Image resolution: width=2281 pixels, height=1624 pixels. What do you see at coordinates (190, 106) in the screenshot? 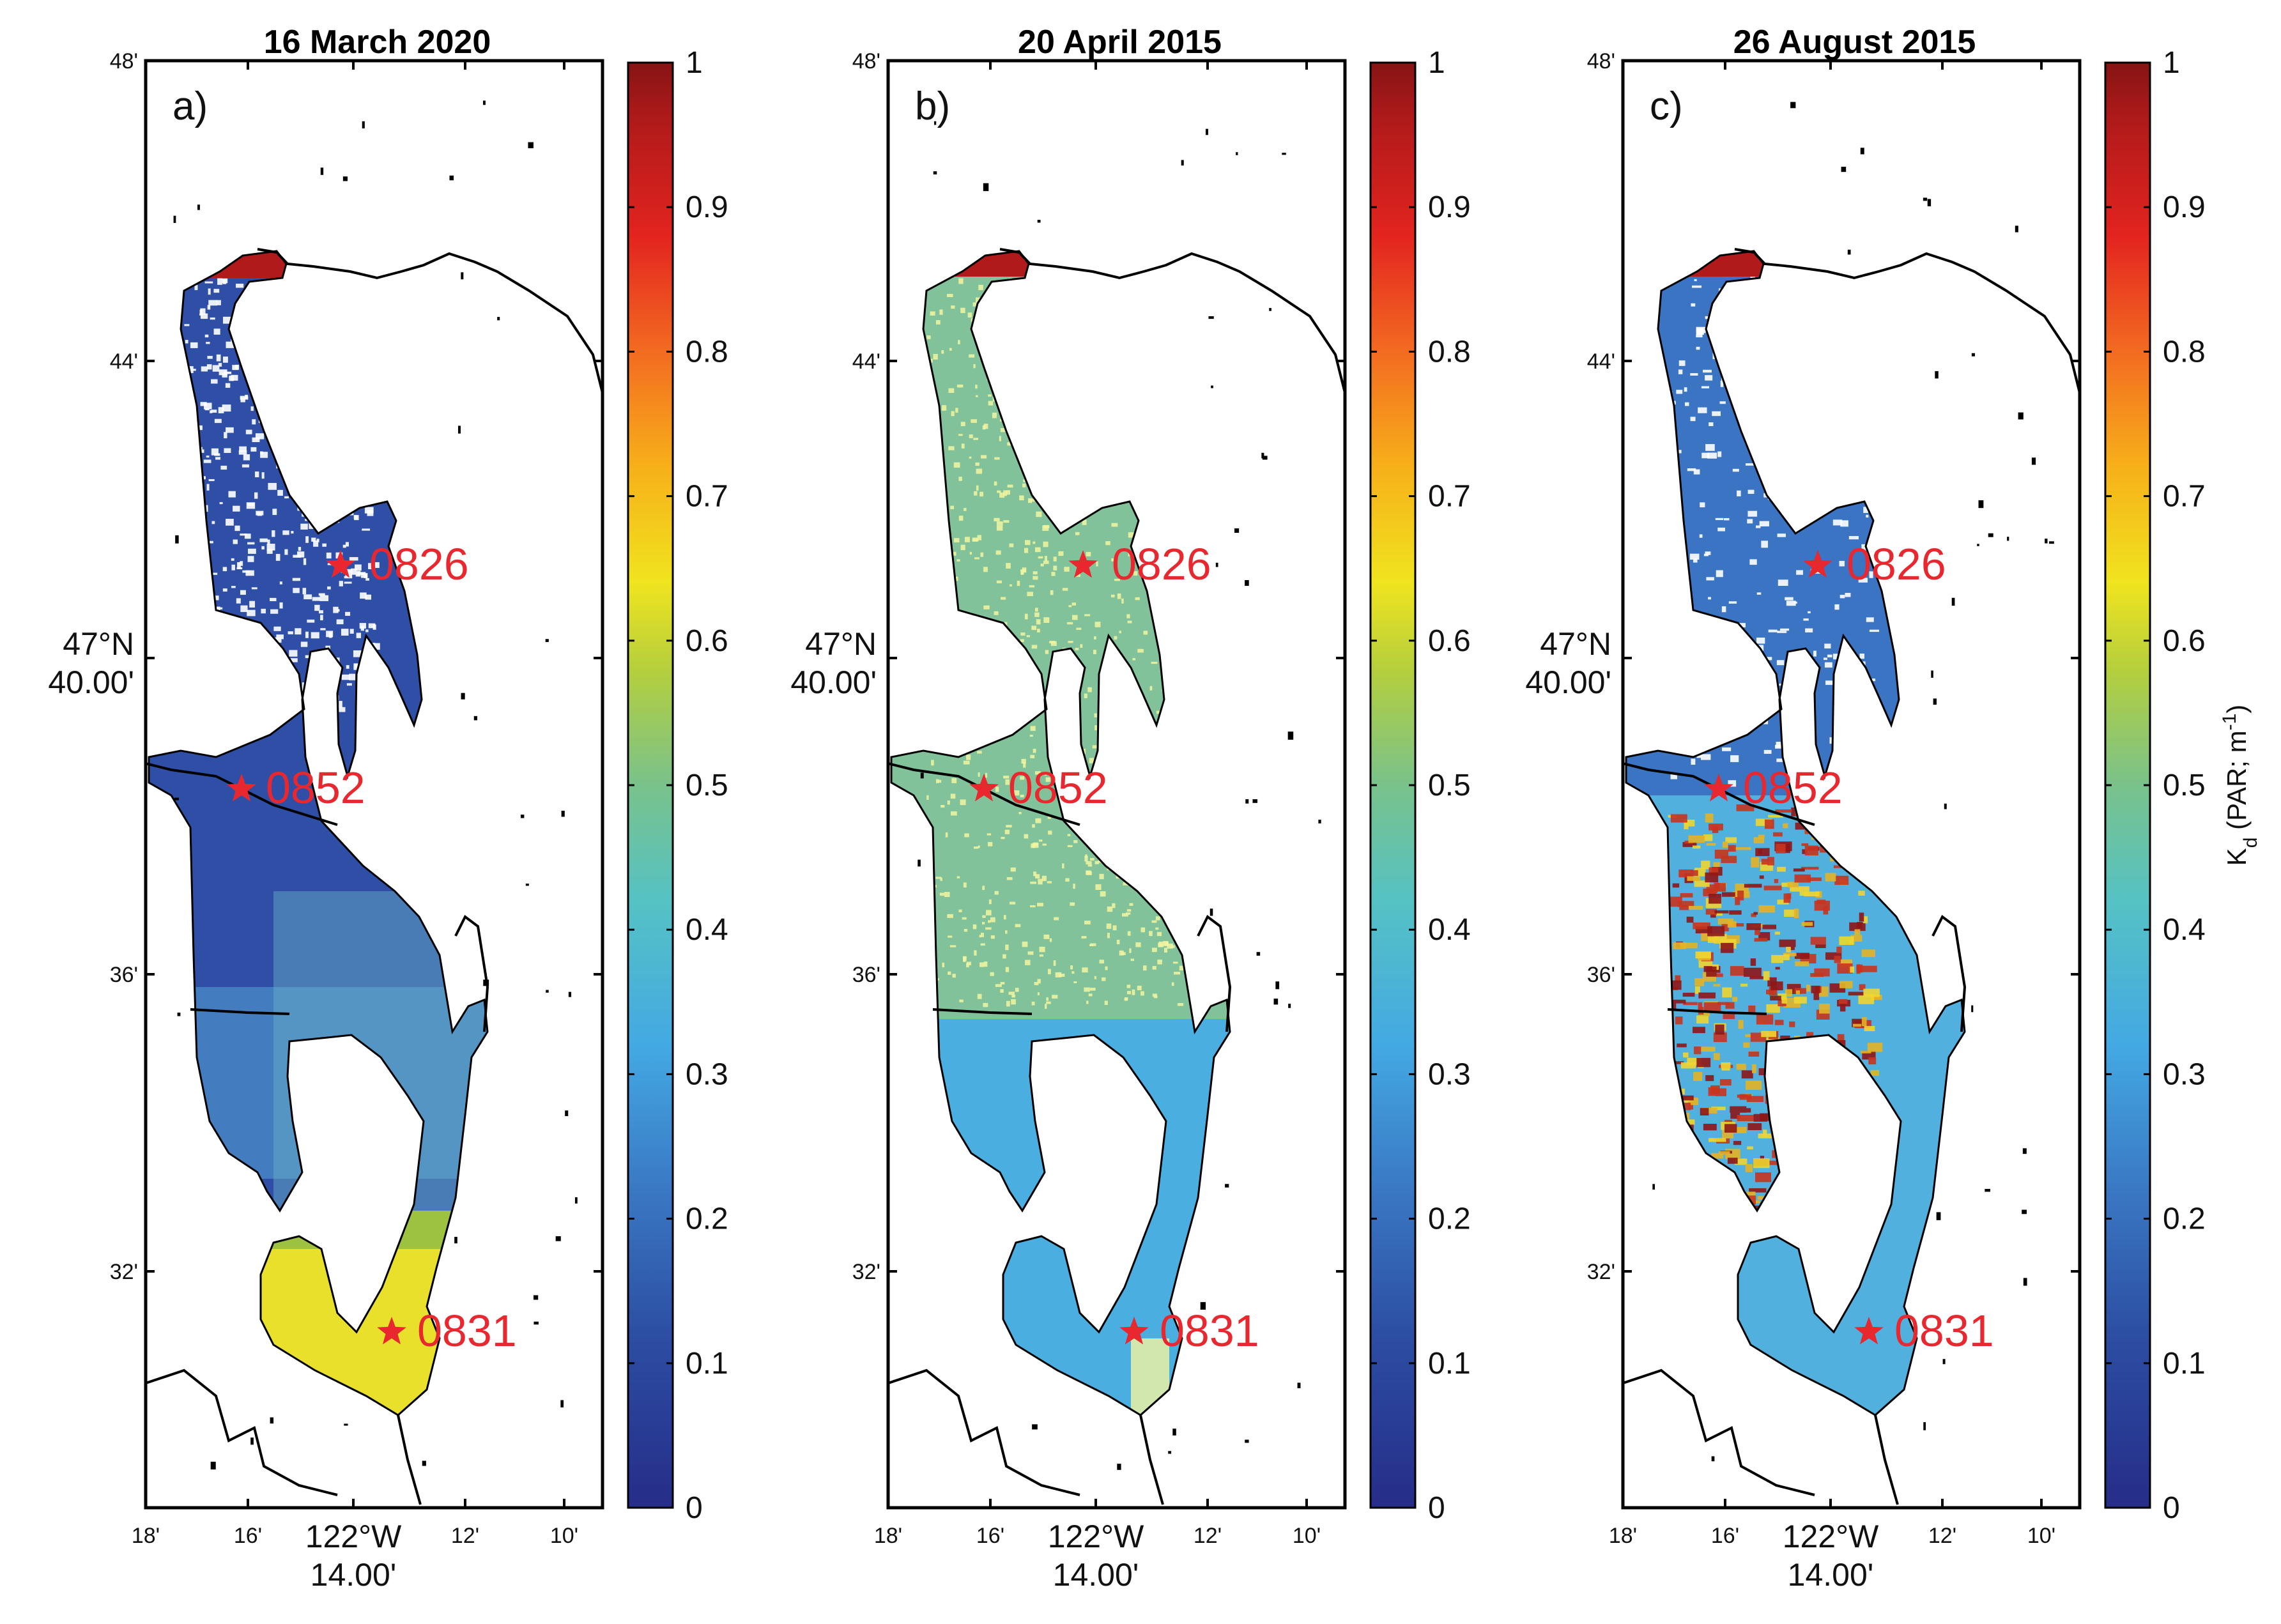
I see `panel-letter: a)` at bounding box center [190, 106].